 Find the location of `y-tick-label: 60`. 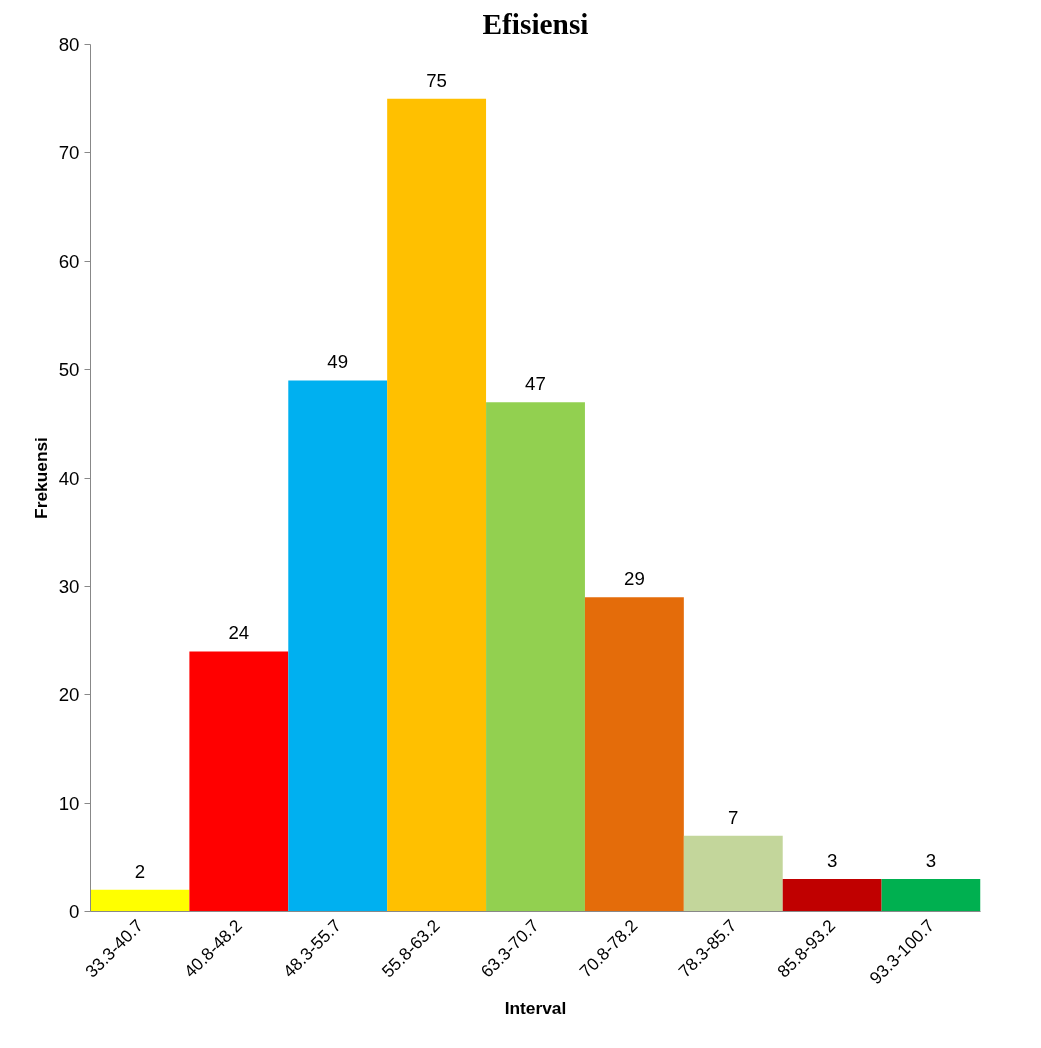

y-tick-label: 60 is located at coordinates (69, 261).